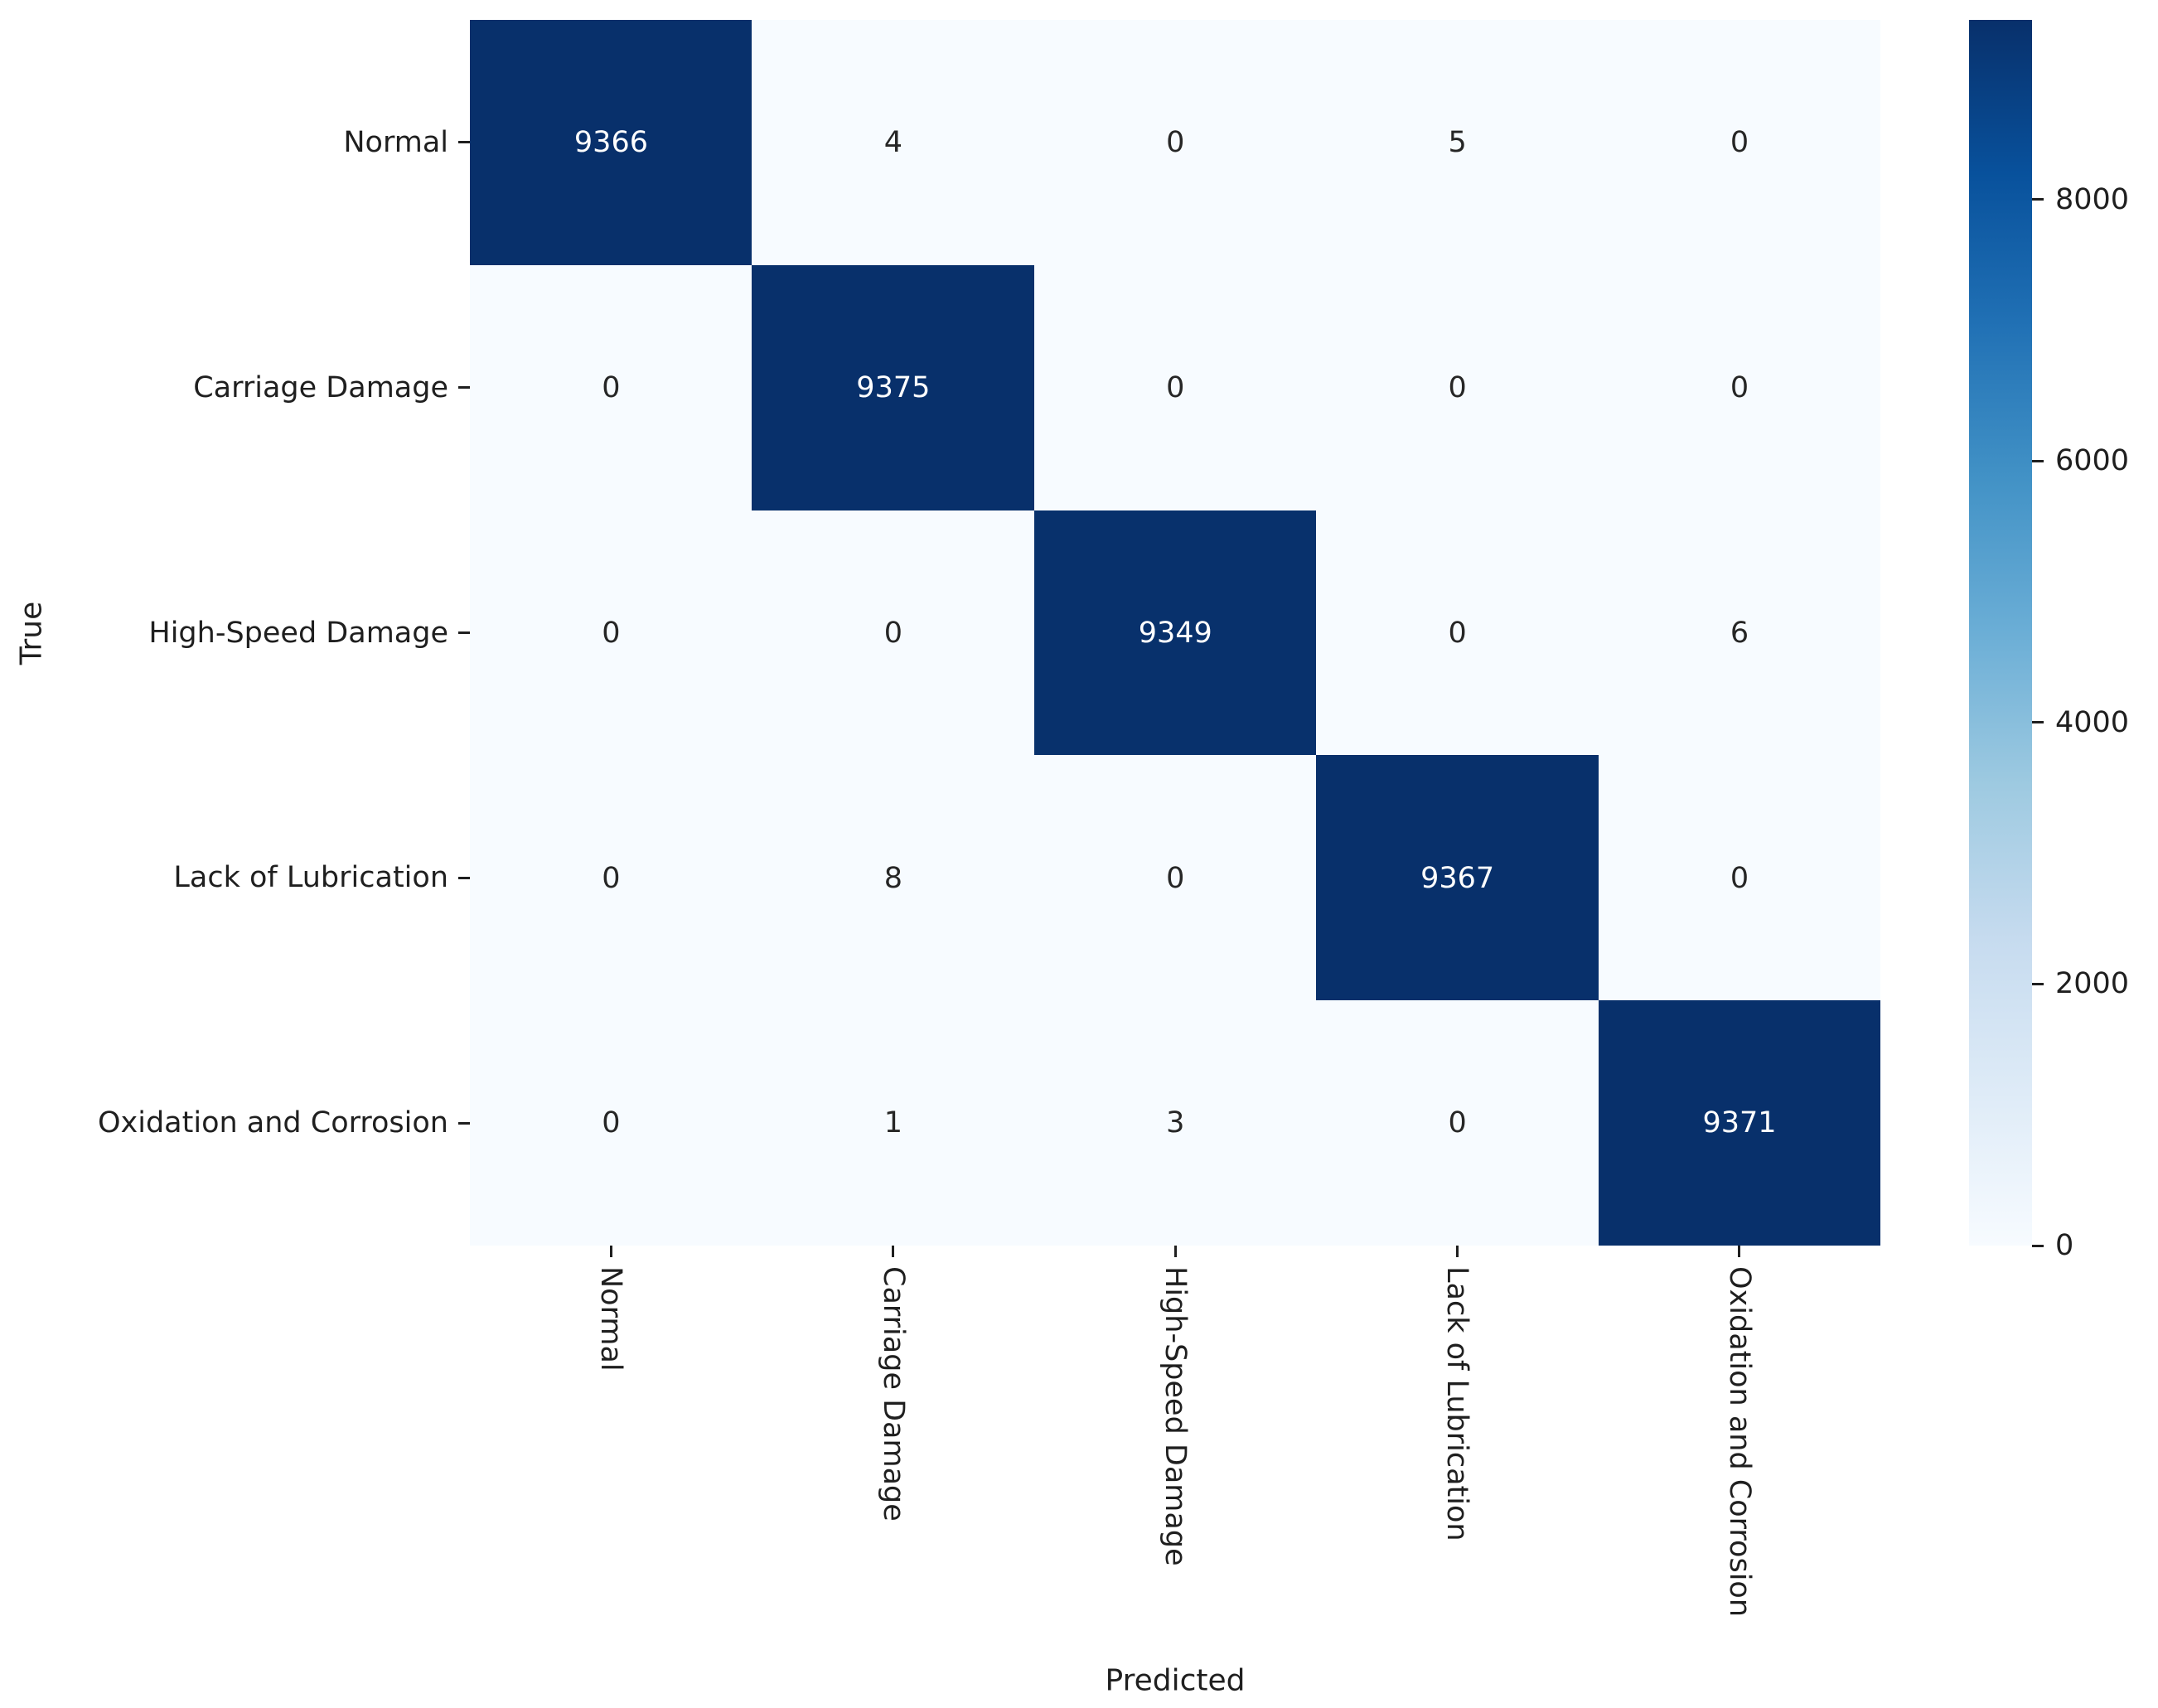 The height and width of the screenshot is (1708, 2158). I want to click on cell-value: 9371, so click(1739, 1123).